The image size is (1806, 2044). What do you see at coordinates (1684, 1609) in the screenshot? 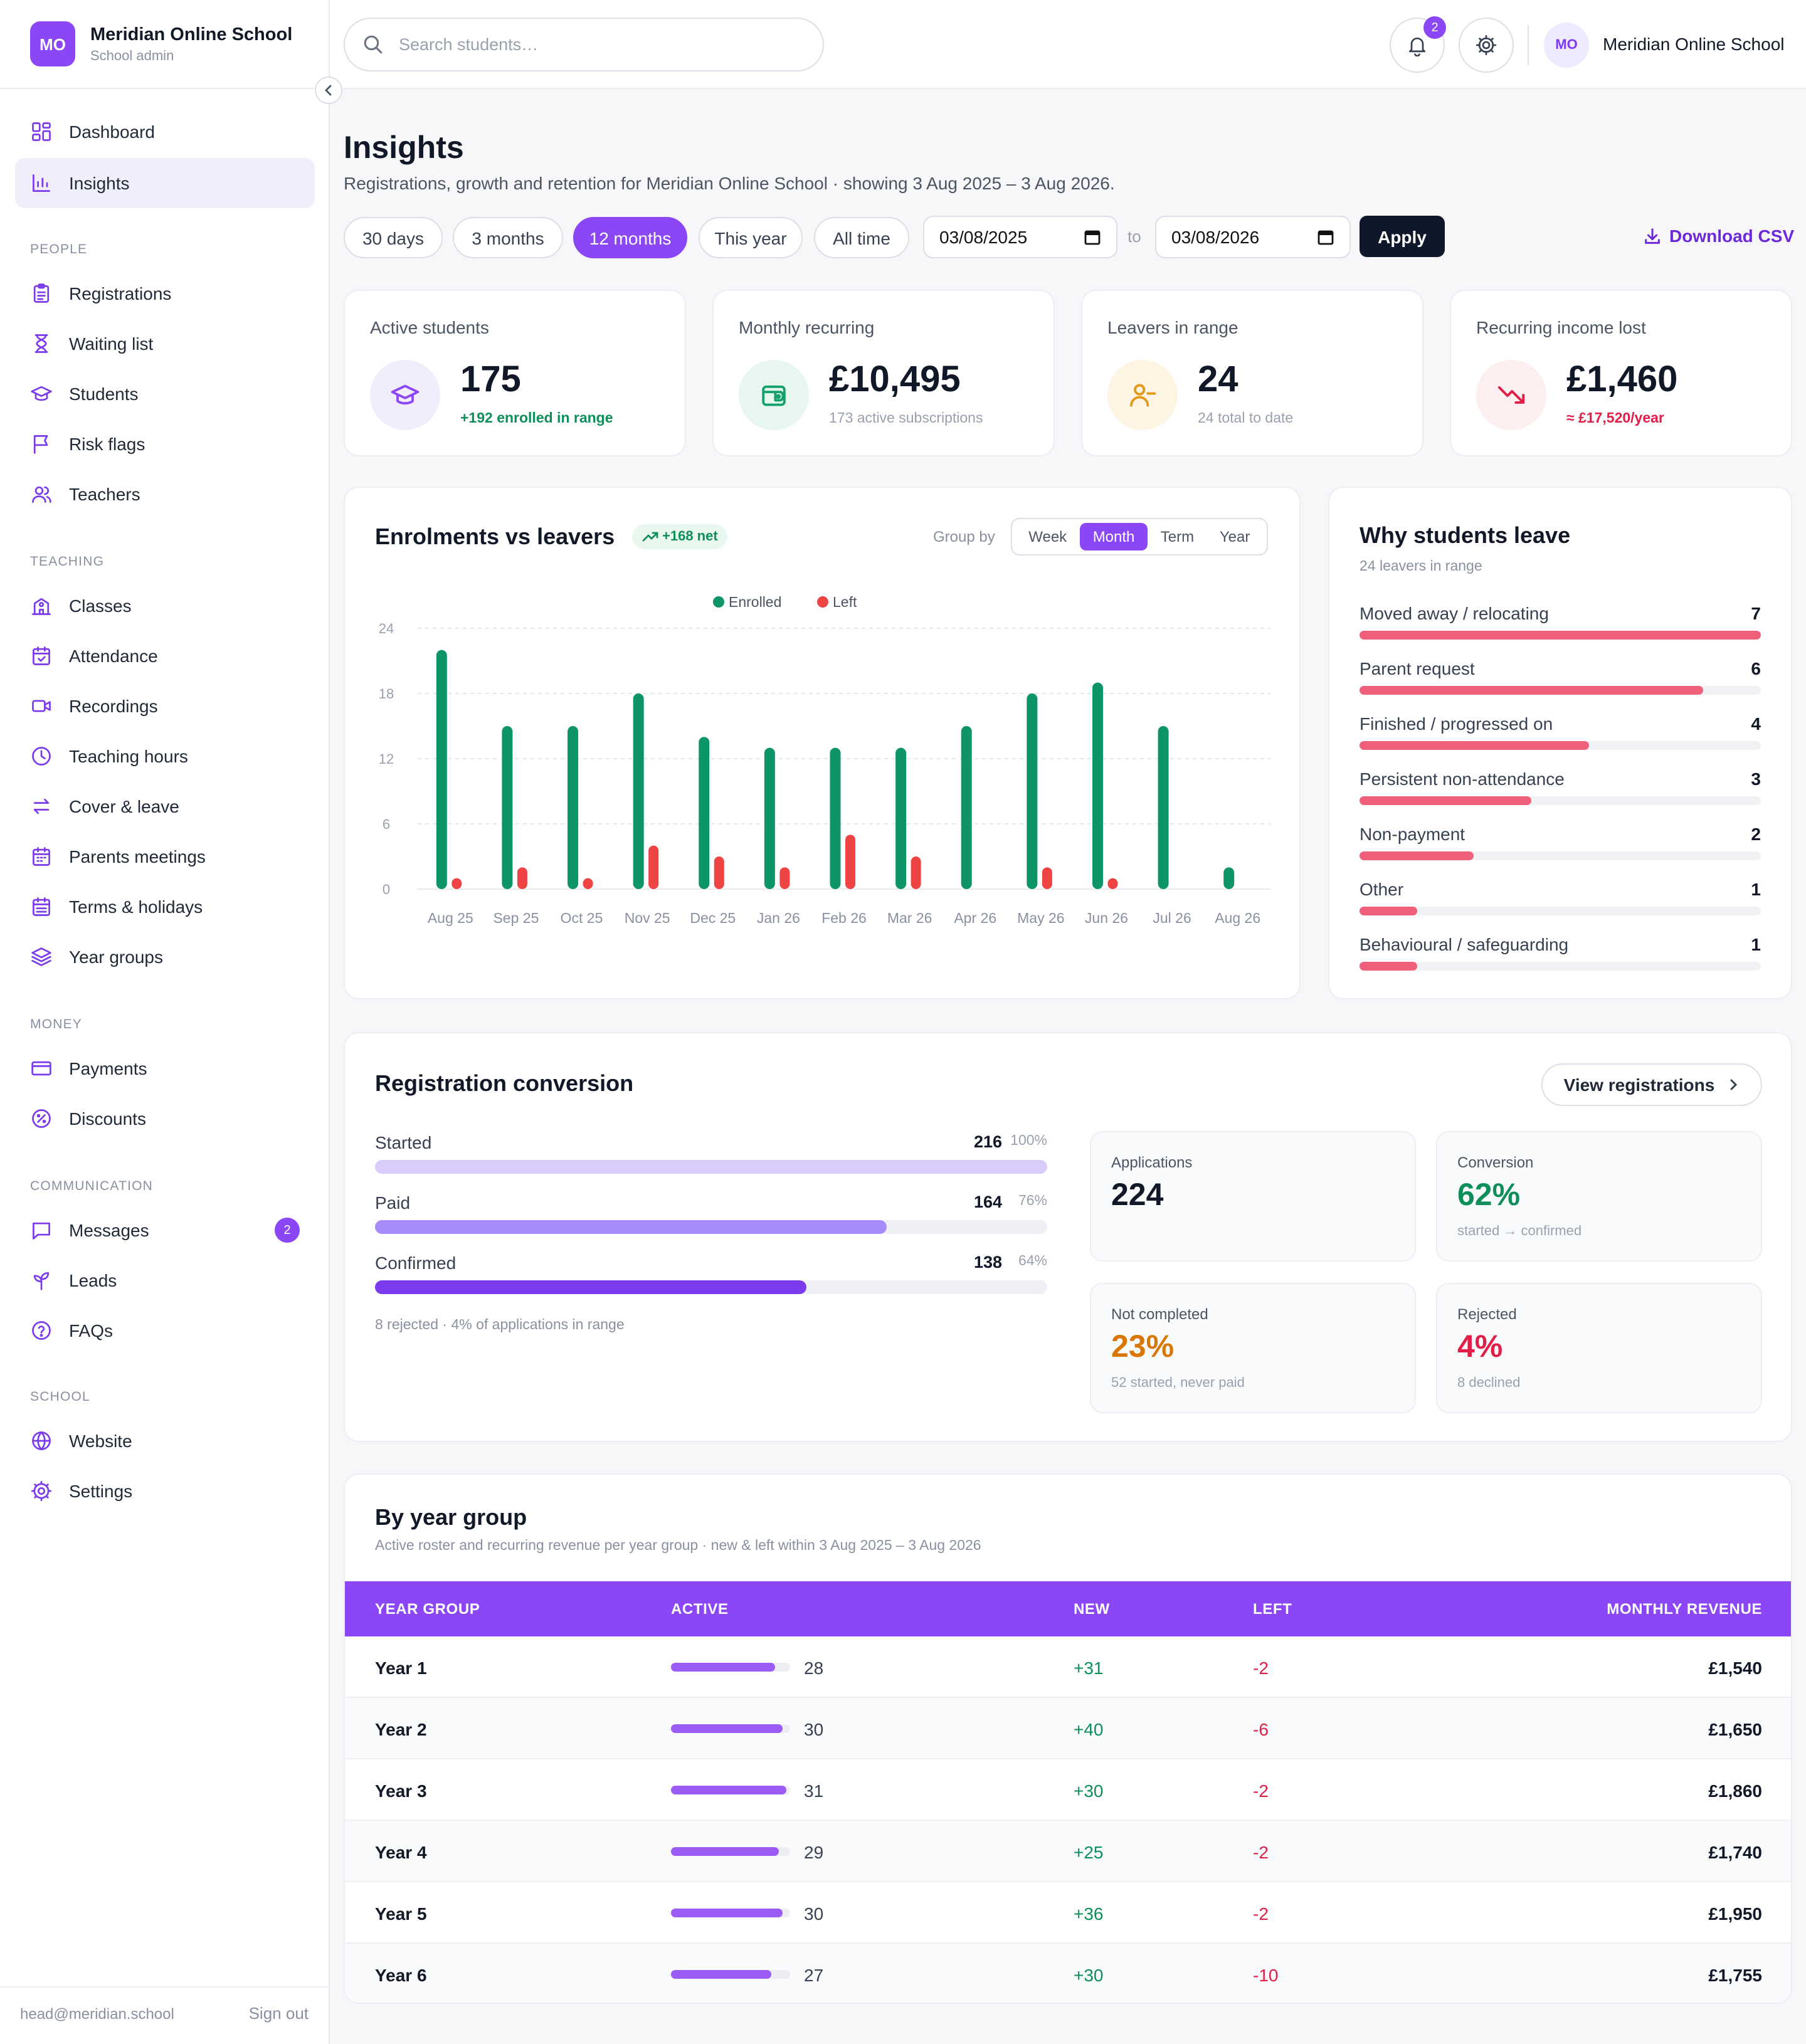
I see `col-monthly-revenue: MONTHLY REVENUE` at bounding box center [1684, 1609].